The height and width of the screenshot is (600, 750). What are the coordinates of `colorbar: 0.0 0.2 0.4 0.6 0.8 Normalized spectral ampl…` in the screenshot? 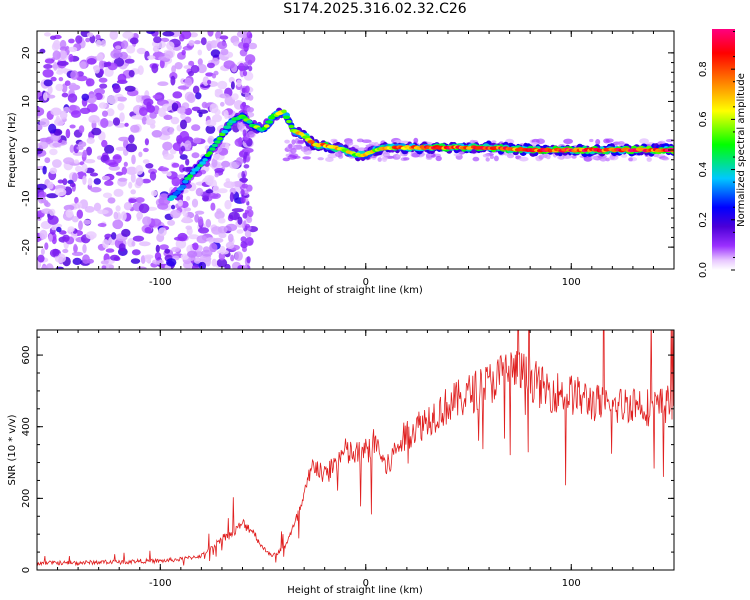 It's located at (722, 153).